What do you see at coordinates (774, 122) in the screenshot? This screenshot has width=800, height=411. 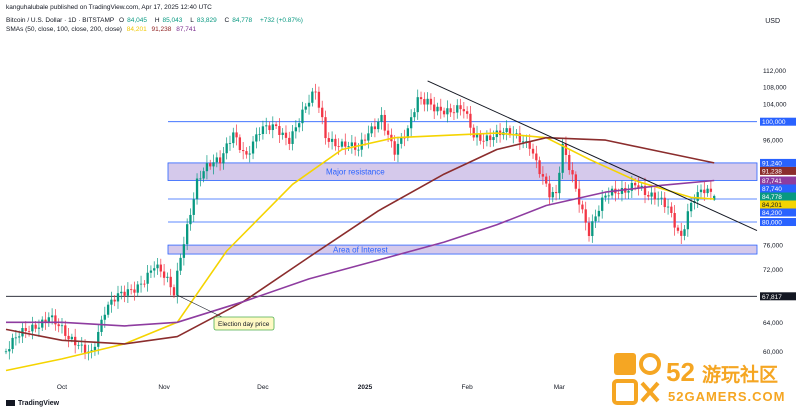 I see `price-tag-label: 100,000` at bounding box center [774, 122].